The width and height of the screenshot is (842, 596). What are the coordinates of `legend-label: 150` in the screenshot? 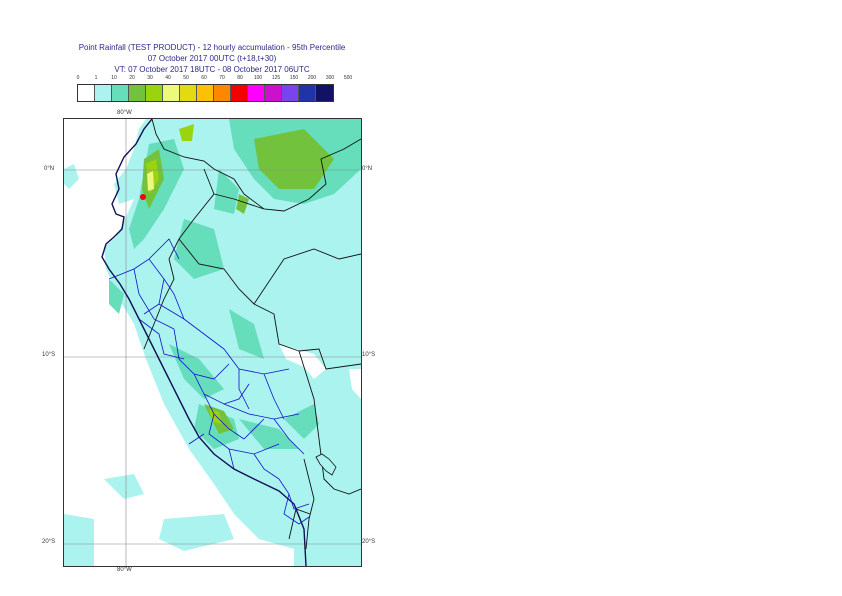 It's located at (294, 78).